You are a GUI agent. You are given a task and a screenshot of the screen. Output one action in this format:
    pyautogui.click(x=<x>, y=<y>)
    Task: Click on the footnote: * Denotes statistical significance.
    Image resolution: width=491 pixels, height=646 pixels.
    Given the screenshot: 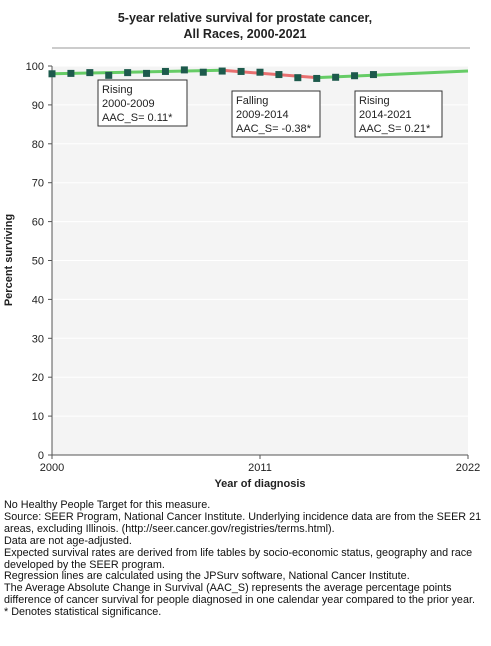 What is the action you would take?
    pyautogui.click(x=83, y=612)
    